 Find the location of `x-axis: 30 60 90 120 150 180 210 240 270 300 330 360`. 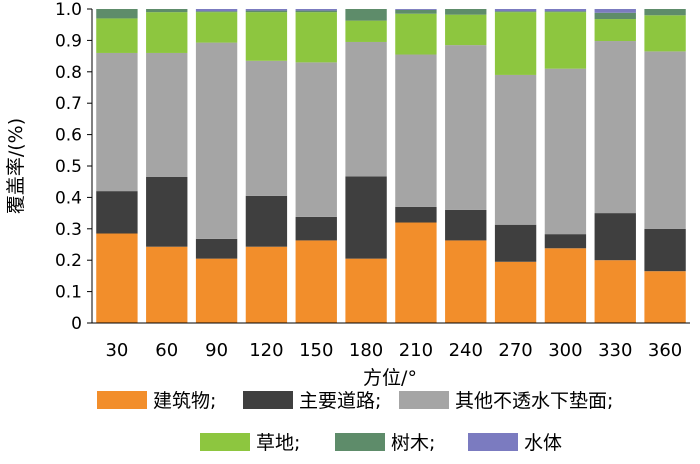

x-axis: 30 60 90 120 150 180 210 240 270 300 330 360 is located at coordinates (391, 341).